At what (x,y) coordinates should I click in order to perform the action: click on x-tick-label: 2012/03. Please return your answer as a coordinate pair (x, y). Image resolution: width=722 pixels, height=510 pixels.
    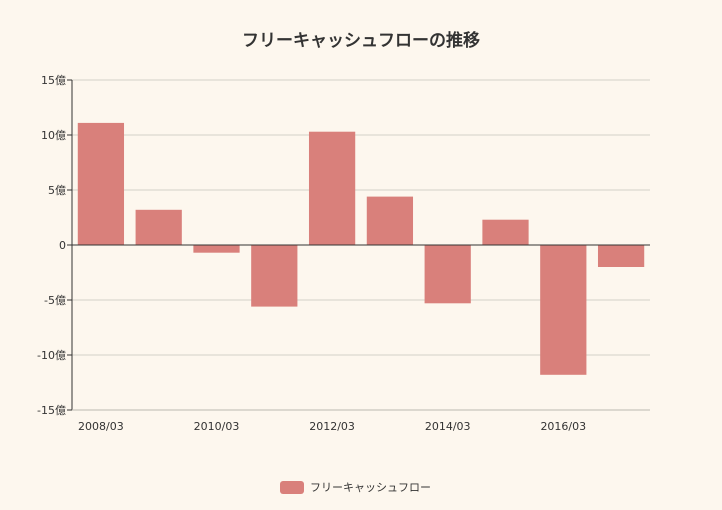
    Looking at the image, I should click on (332, 426).